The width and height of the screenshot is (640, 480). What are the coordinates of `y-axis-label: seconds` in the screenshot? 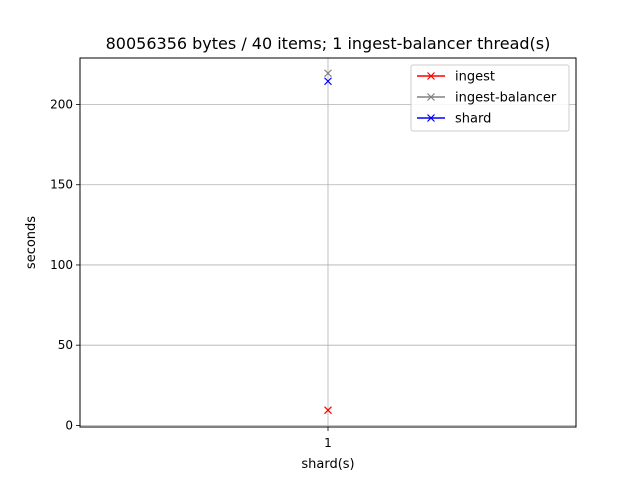 It's located at (31, 242).